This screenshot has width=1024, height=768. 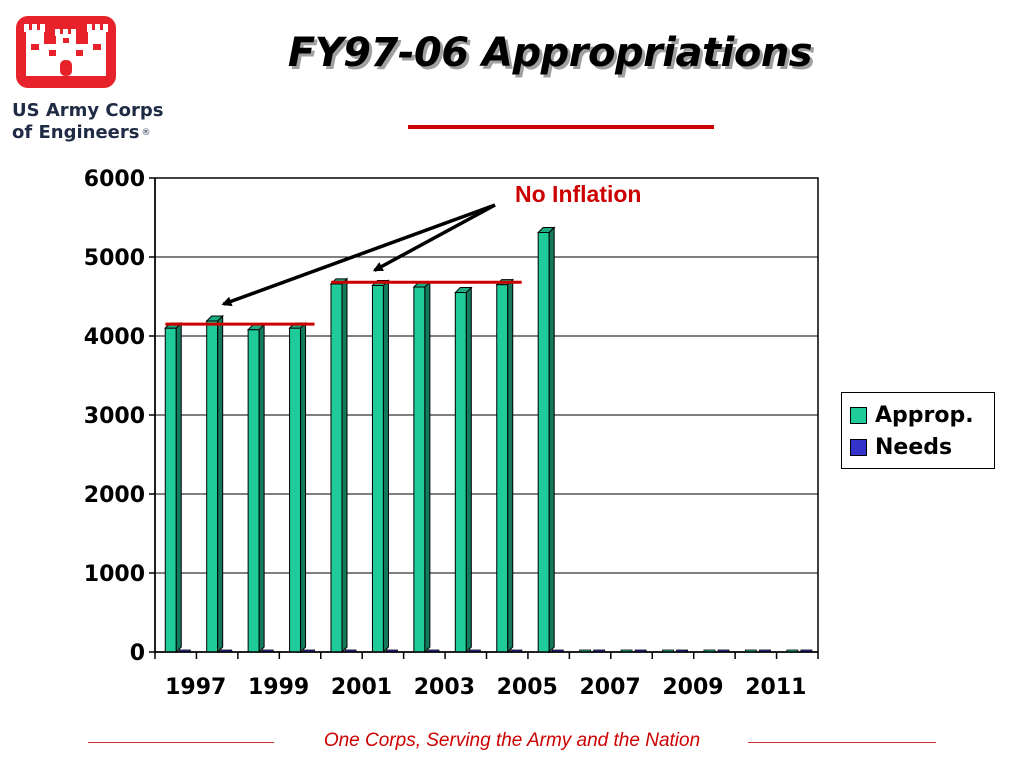 I want to click on y-tick-label: 5000, so click(x=114, y=258).